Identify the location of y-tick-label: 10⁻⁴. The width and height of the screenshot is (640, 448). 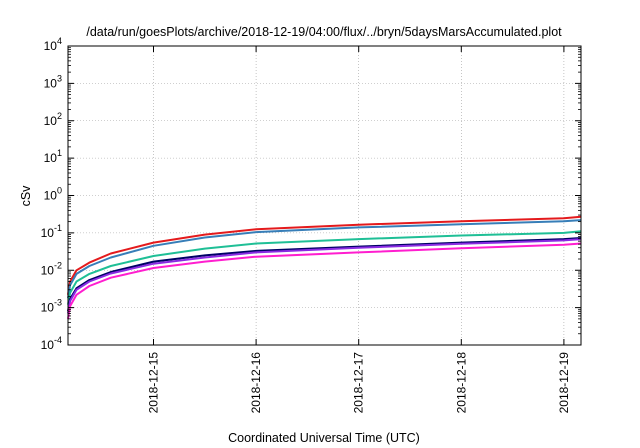
(51, 343).